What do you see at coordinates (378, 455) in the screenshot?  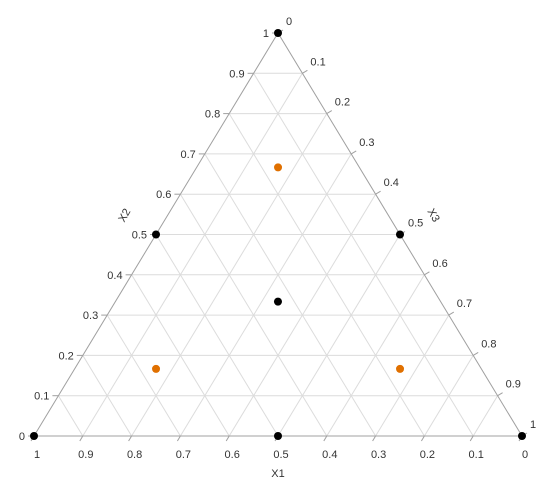 I see `x1-tick-label: 0.3` at bounding box center [378, 455].